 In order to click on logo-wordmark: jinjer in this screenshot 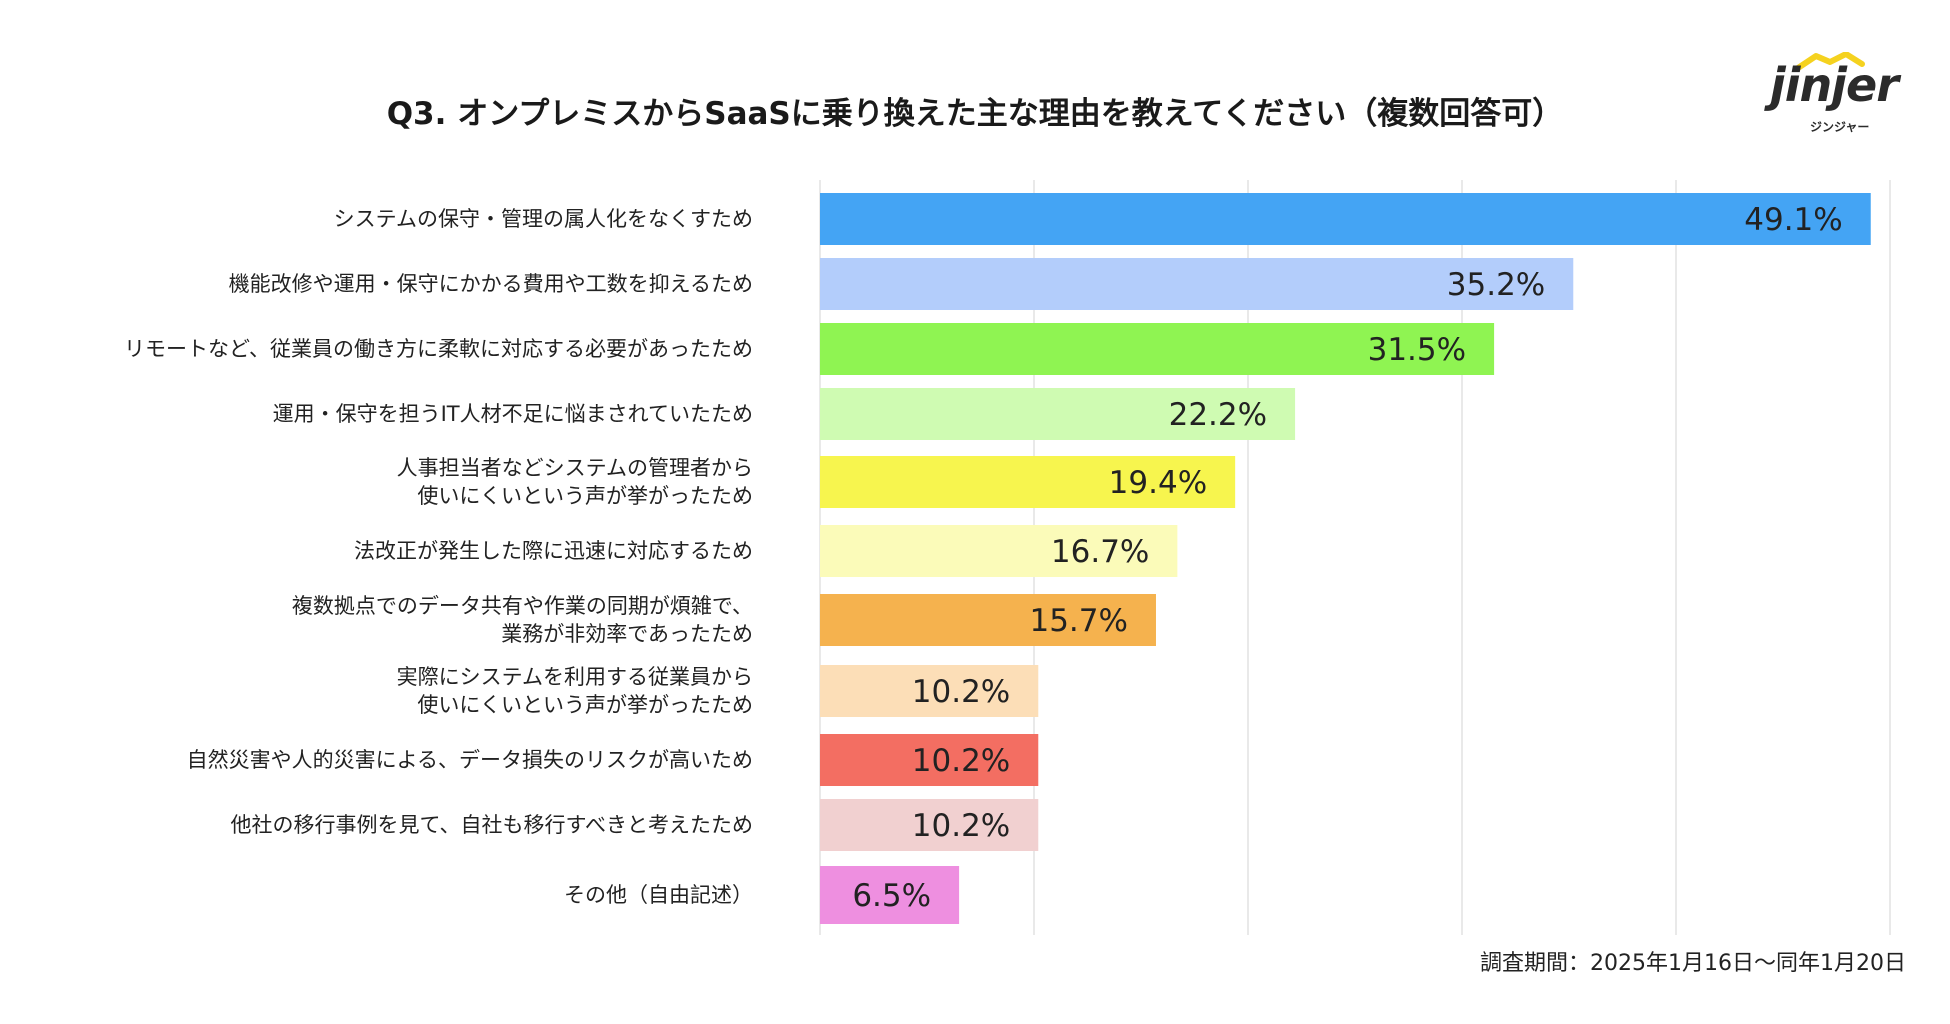, I will do `click(1834, 85)`.